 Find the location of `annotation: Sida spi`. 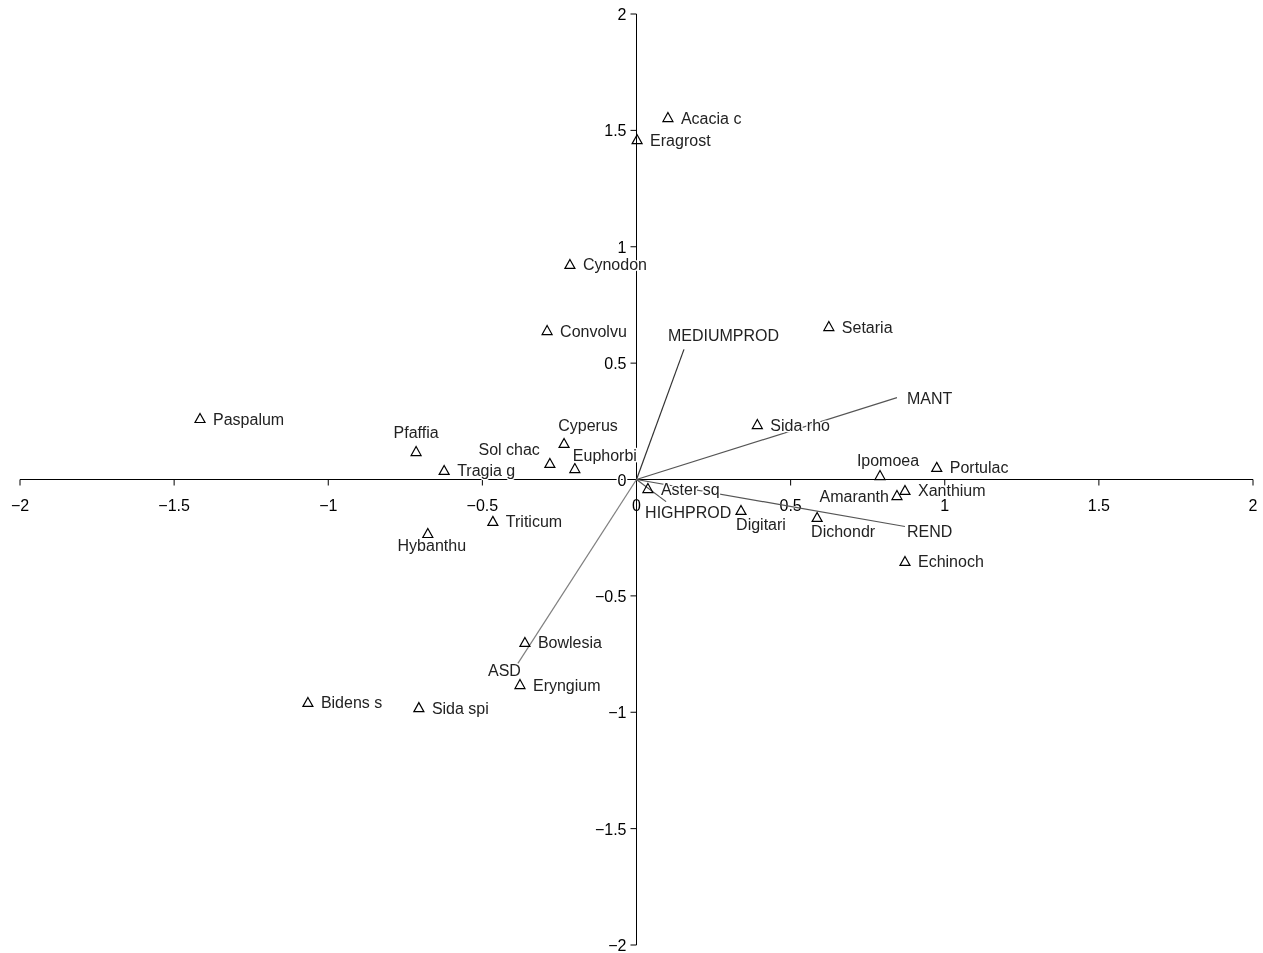

annotation: Sida spi is located at coordinates (460, 708).